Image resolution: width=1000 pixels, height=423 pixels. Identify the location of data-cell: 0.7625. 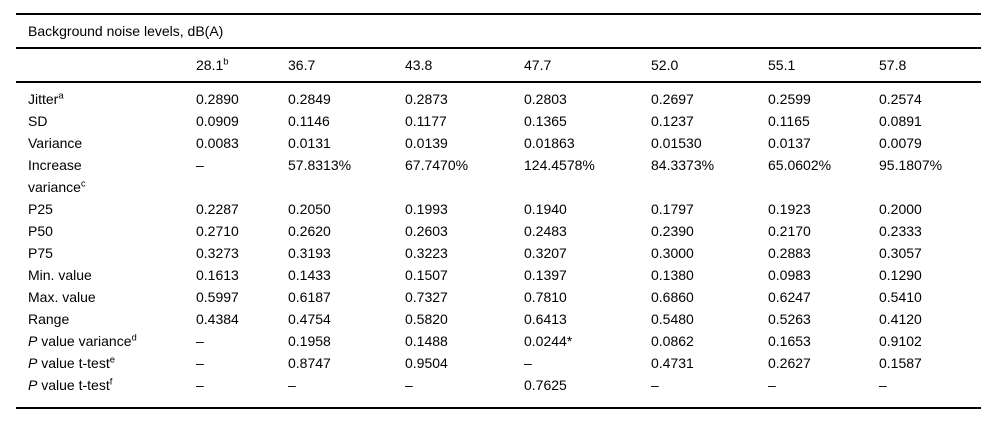
(545, 385).